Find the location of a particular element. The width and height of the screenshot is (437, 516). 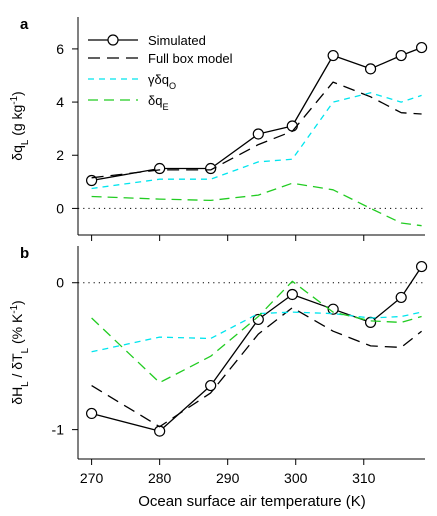

legend: Simulated Full box model γδqO δqE is located at coordinates (160, 72).